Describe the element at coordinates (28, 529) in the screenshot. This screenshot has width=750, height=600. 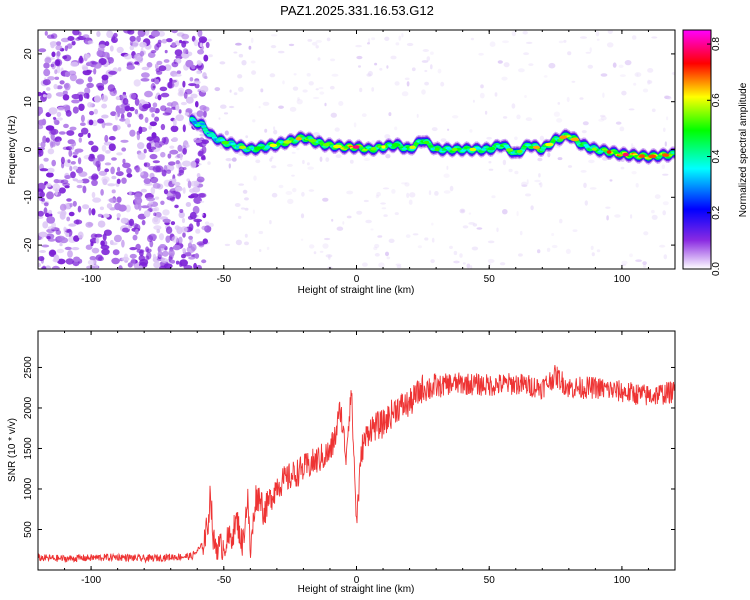
I see `y-tick-label: 500` at that location.